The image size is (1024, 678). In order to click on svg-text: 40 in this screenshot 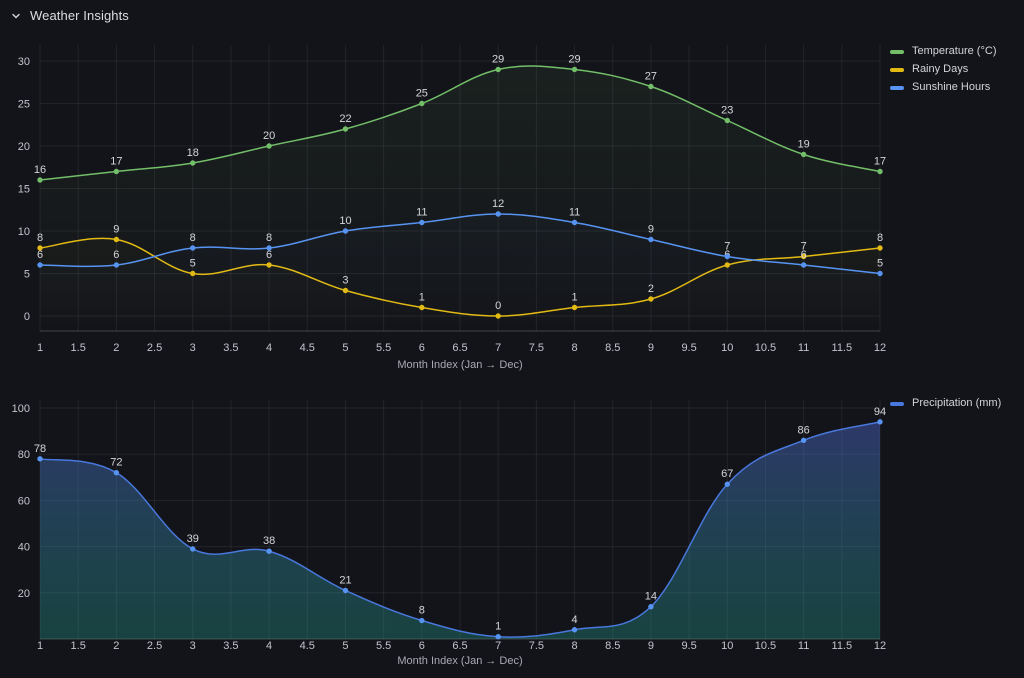, I will do `click(24, 548)`.